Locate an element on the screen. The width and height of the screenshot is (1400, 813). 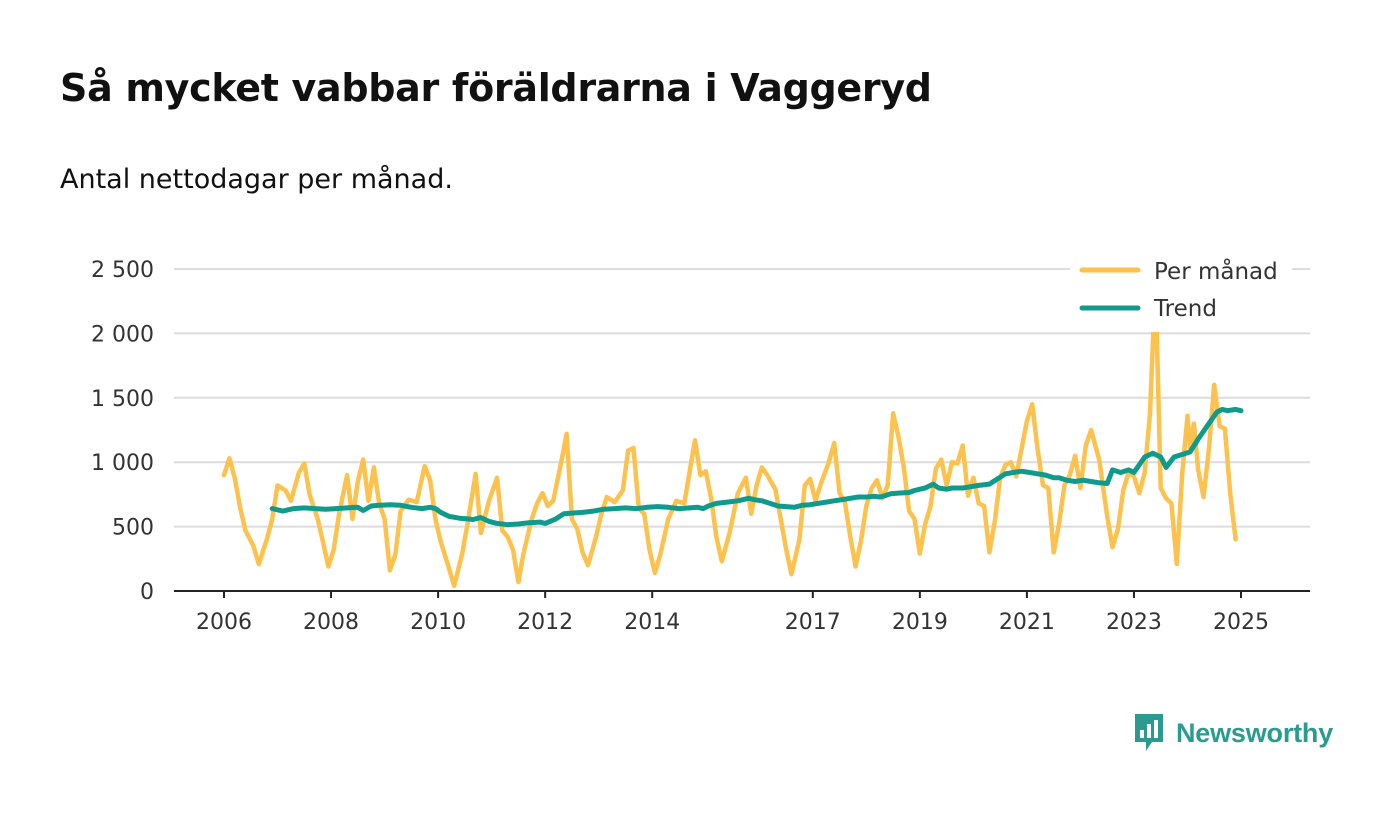
y-tick-label: 0 is located at coordinates (147, 592).